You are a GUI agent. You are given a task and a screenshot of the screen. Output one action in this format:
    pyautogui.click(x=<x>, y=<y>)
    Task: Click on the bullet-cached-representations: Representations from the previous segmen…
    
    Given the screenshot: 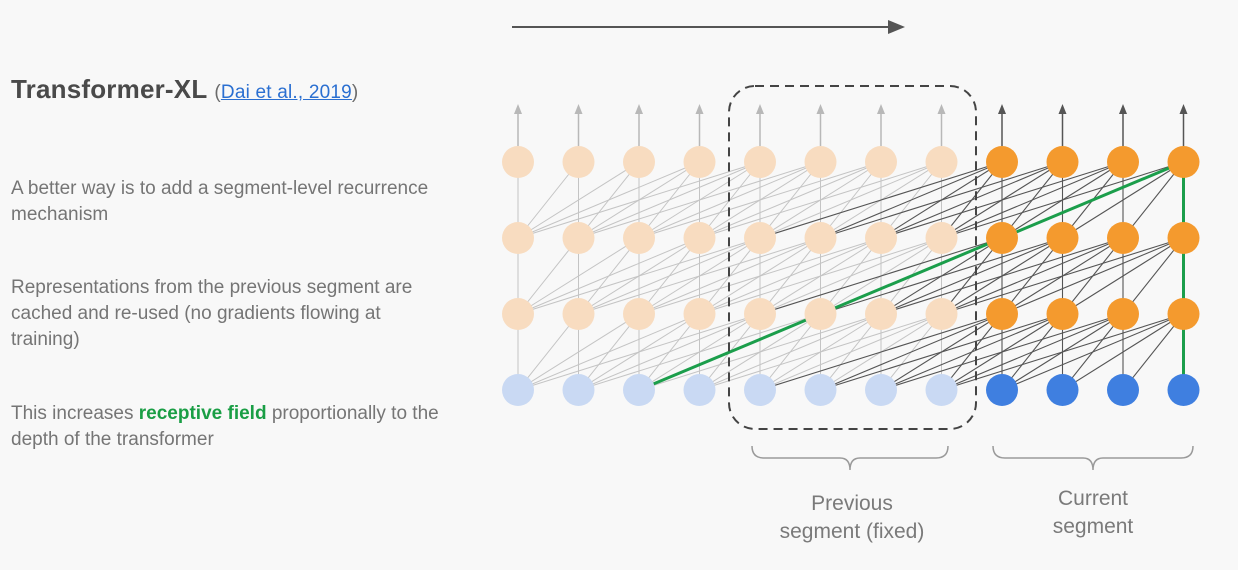 What is the action you would take?
    pyautogui.click(x=212, y=313)
    